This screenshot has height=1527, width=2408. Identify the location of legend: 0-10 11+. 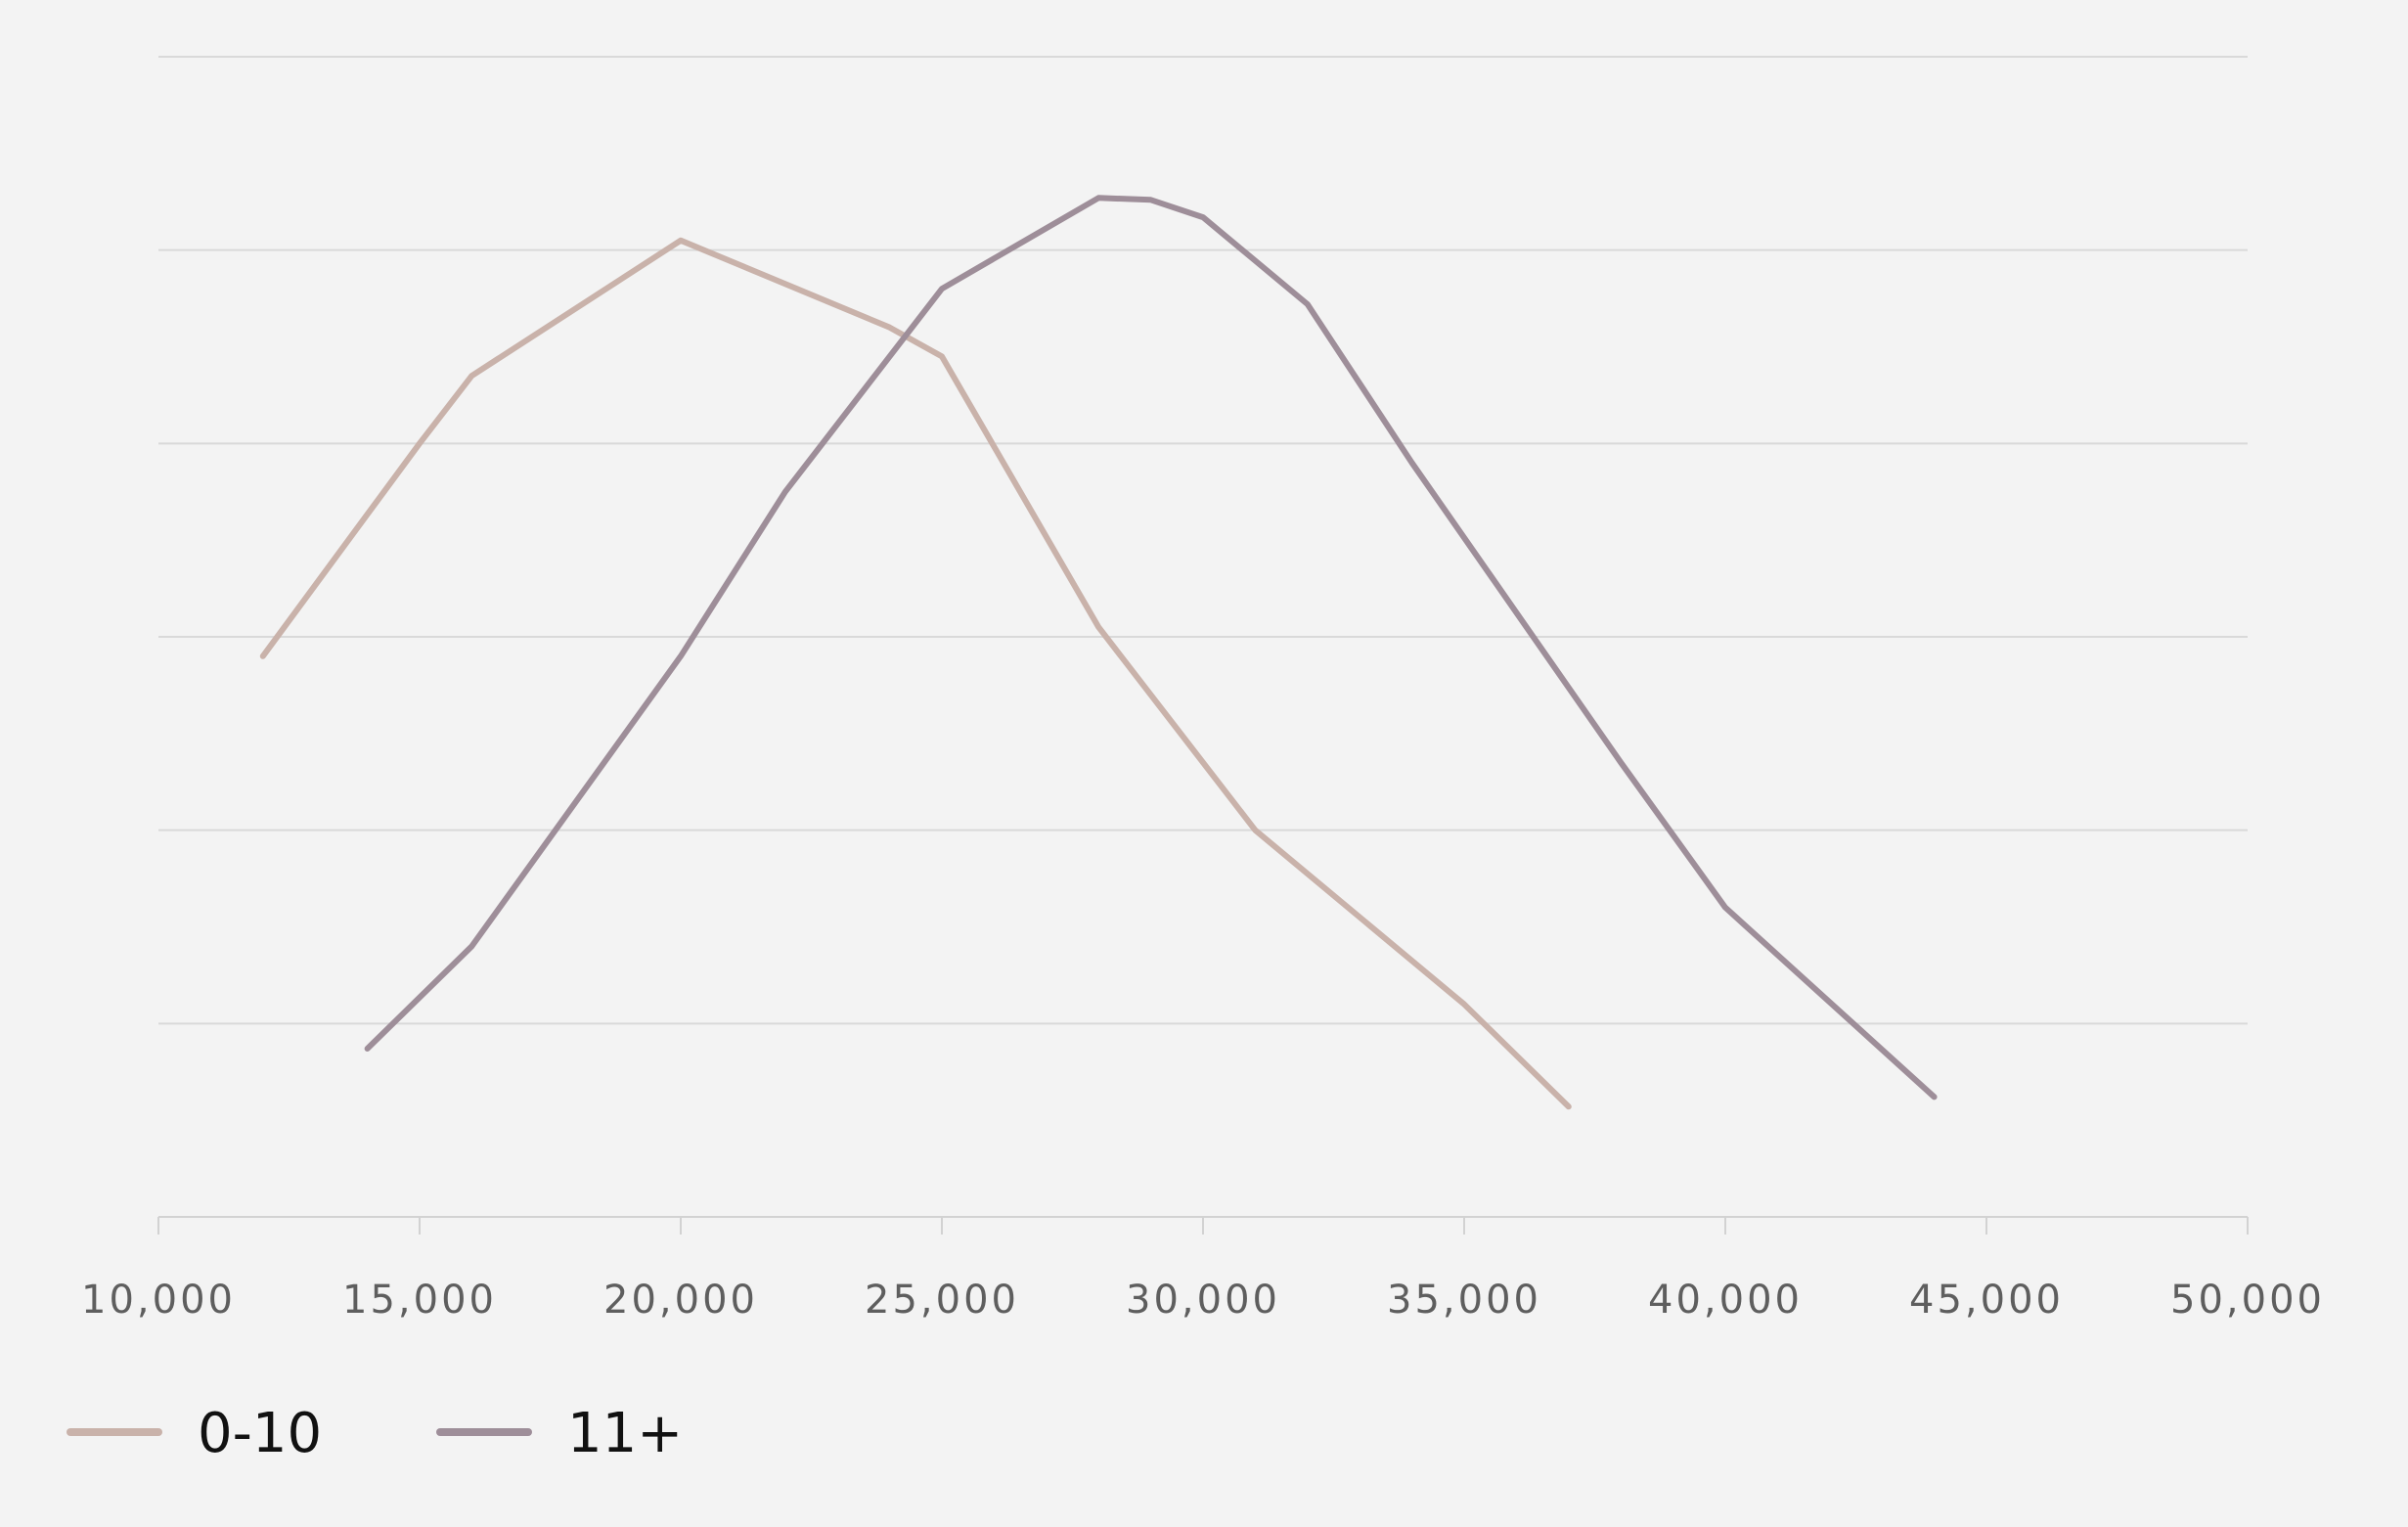
(375, 1433).